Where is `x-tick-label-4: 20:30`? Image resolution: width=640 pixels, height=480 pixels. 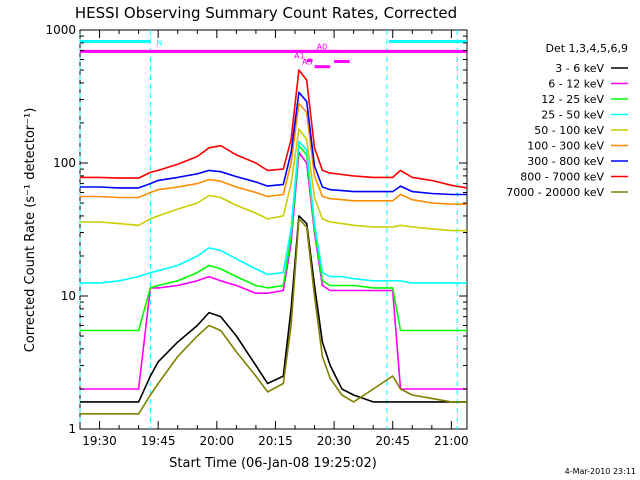
x-tick-label-4: 20:30 is located at coordinates (334, 441).